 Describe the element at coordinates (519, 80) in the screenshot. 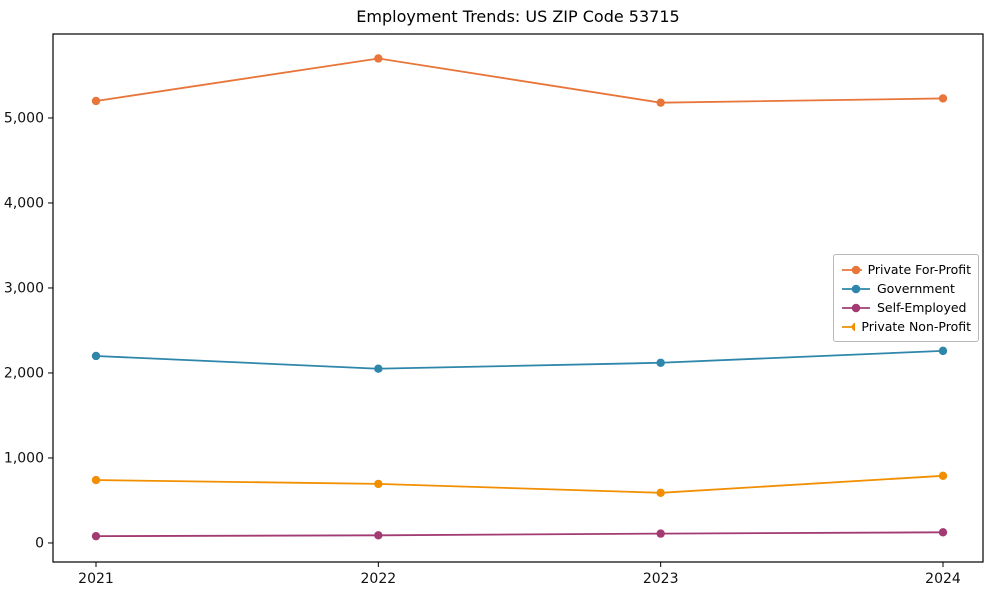

I see `series-line-private-for-profit` at that location.